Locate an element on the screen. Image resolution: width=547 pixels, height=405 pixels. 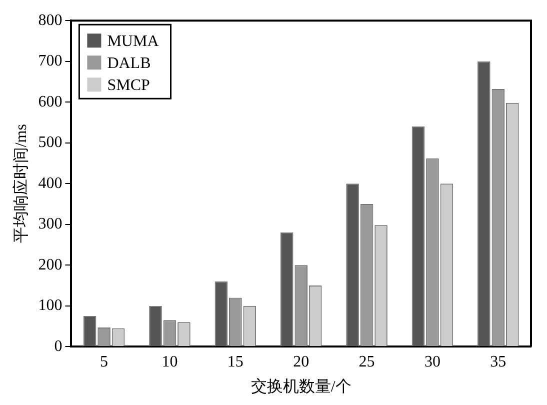
y-tick-label: 100 is located at coordinates (50, 305).